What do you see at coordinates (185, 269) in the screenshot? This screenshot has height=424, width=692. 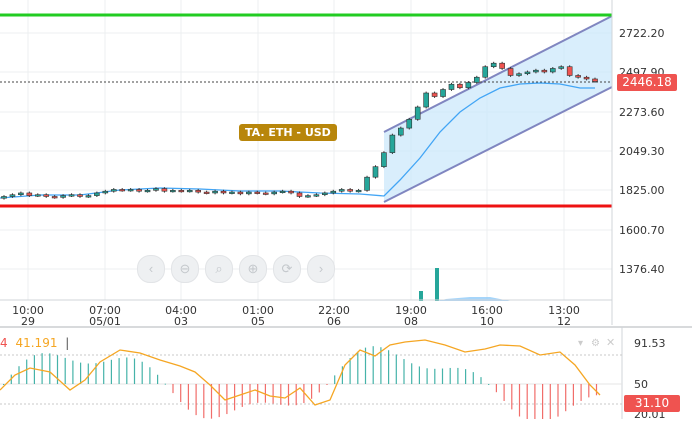 I see `zoom-out-icon: ⊖` at bounding box center [185, 269].